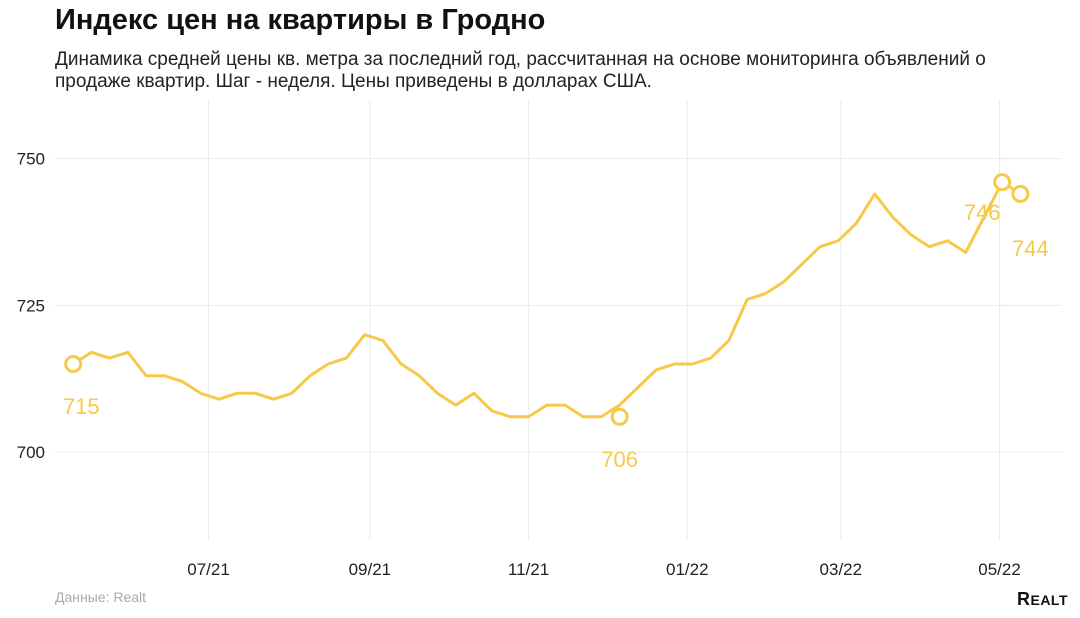 Image resolution: width=1080 pixels, height=618 pixels. Describe the element at coordinates (208, 569) in the screenshot. I see `x-tick-label: 07/21` at that location.